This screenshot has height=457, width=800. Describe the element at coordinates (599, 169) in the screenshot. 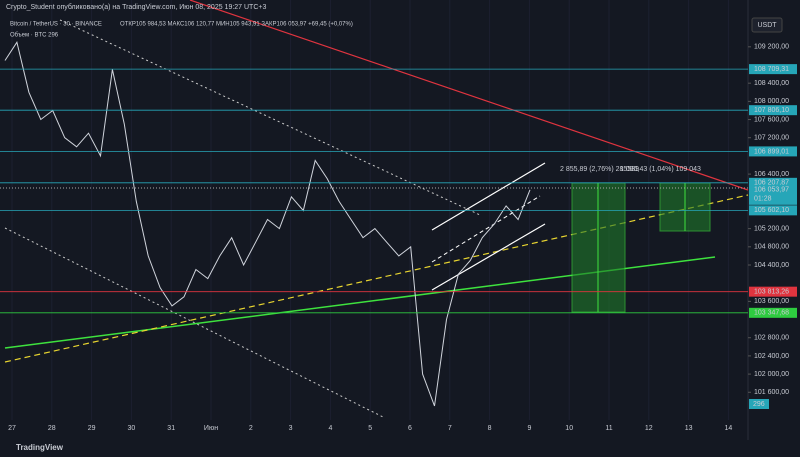

I see `measure-label: 2 855,89 (2,76%) 285589` at that location.